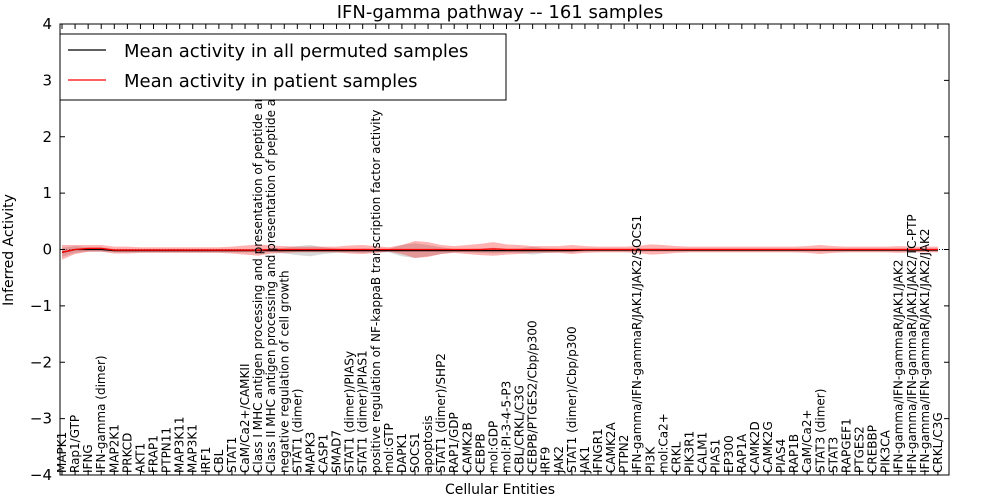 This screenshot has height=500, width=1000. What do you see at coordinates (846, 445) in the screenshot?
I see `x-tick-label: RAPGEF1` at bounding box center [846, 445].